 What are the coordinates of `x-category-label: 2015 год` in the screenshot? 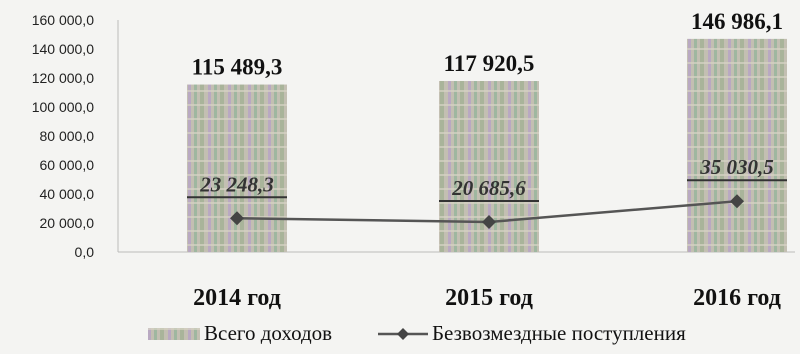 It's located at (489, 298).